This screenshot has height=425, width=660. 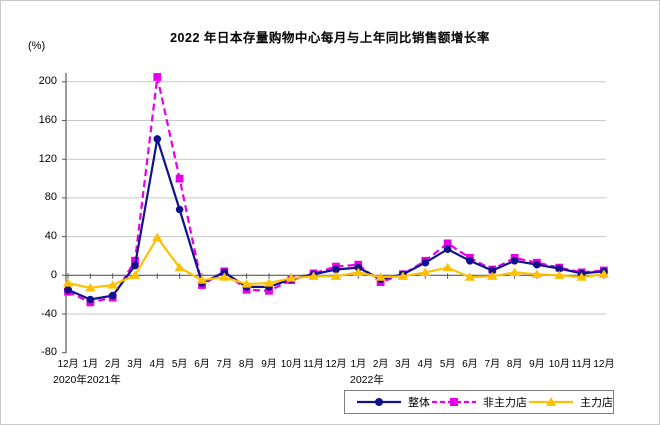 I want to click on y-tick-label: 40, so click(x=50, y=236).